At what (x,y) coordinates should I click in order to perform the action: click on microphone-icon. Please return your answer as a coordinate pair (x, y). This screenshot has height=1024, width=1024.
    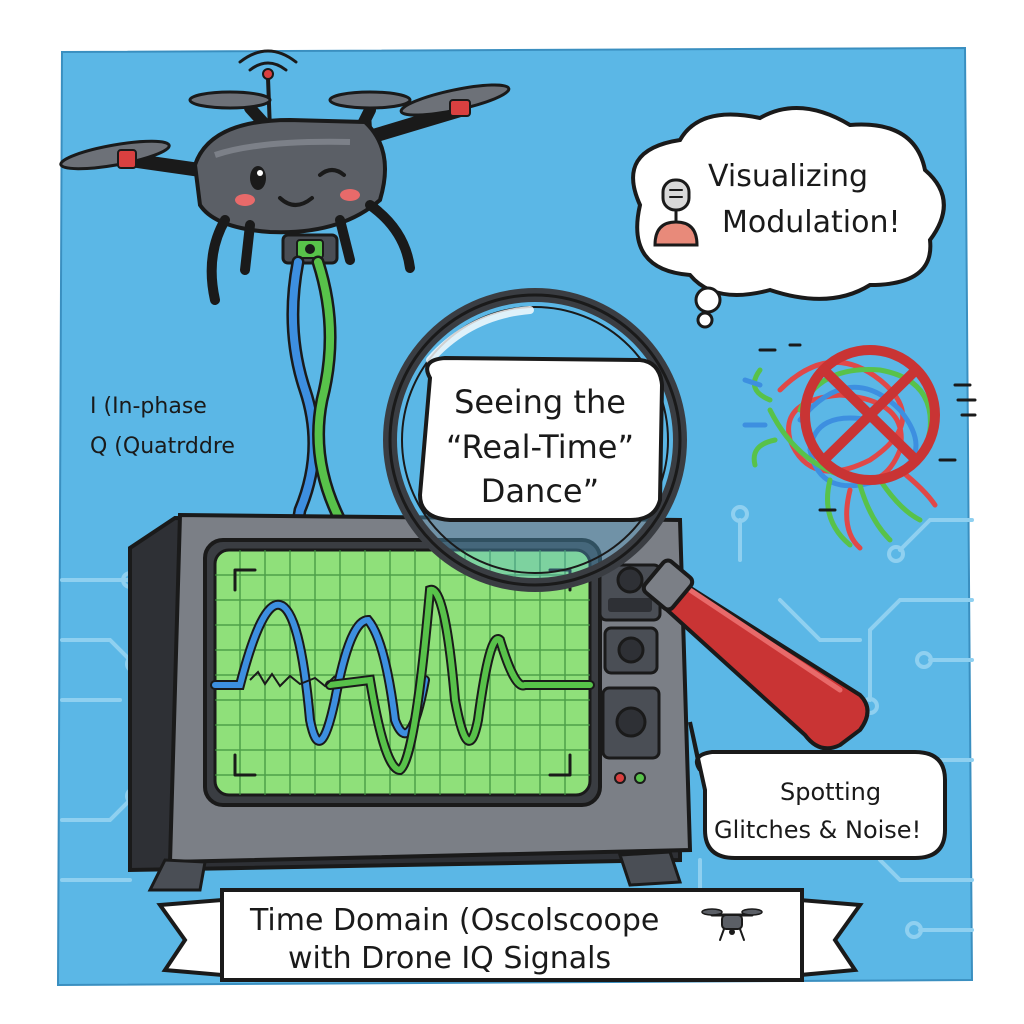
    Looking at the image, I should click on (676, 212).